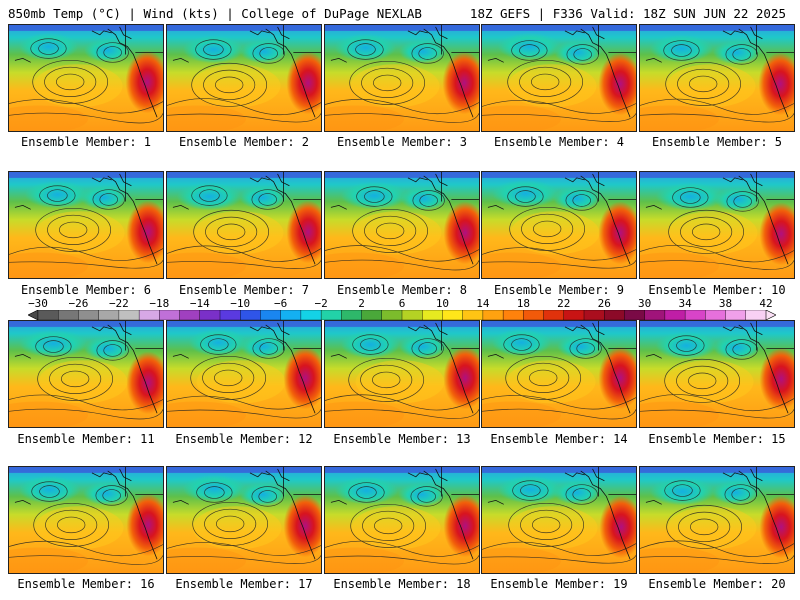  Describe the element at coordinates (281, 303) in the screenshot. I see `colorbar-tick-label: −6` at that location.